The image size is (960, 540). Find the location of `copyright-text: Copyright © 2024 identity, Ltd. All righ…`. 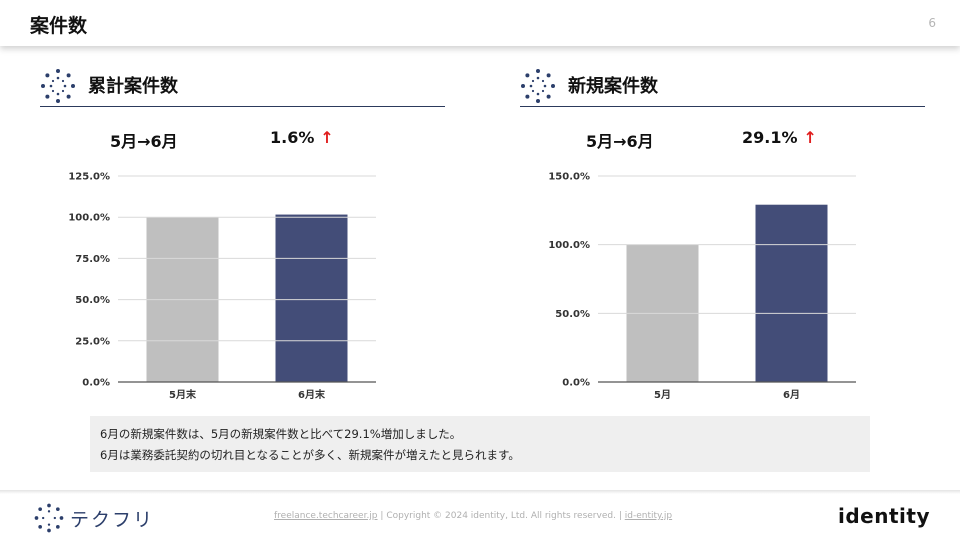

copyright-text: Copyright © 2024 identity, Ltd. All righ… is located at coordinates (501, 516).